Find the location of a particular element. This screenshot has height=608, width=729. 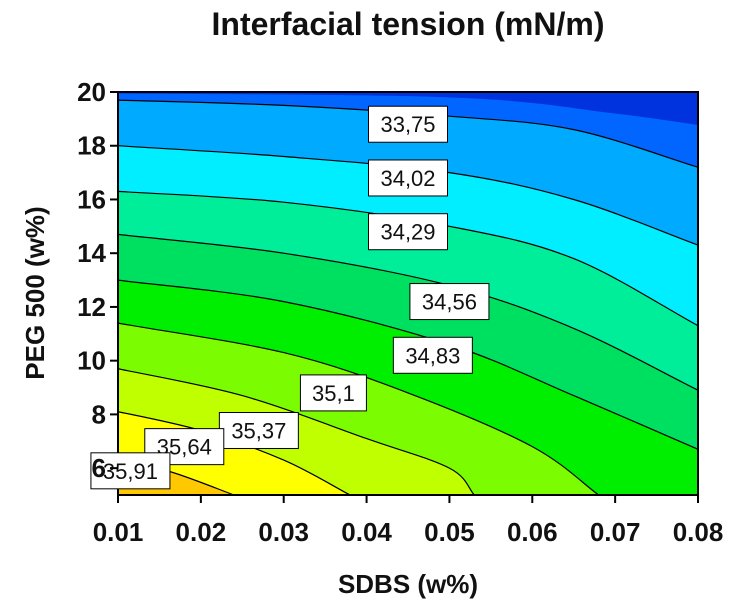

contour-label: 35,91 is located at coordinates (130, 471).